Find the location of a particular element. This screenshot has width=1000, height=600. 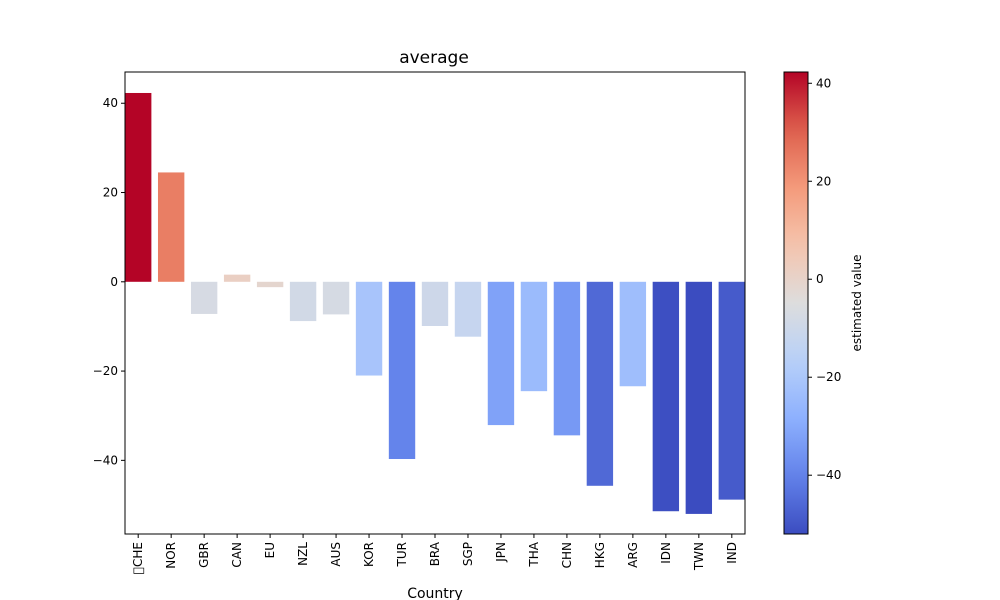

x-tick-label: NOR is located at coordinates (171, 555).